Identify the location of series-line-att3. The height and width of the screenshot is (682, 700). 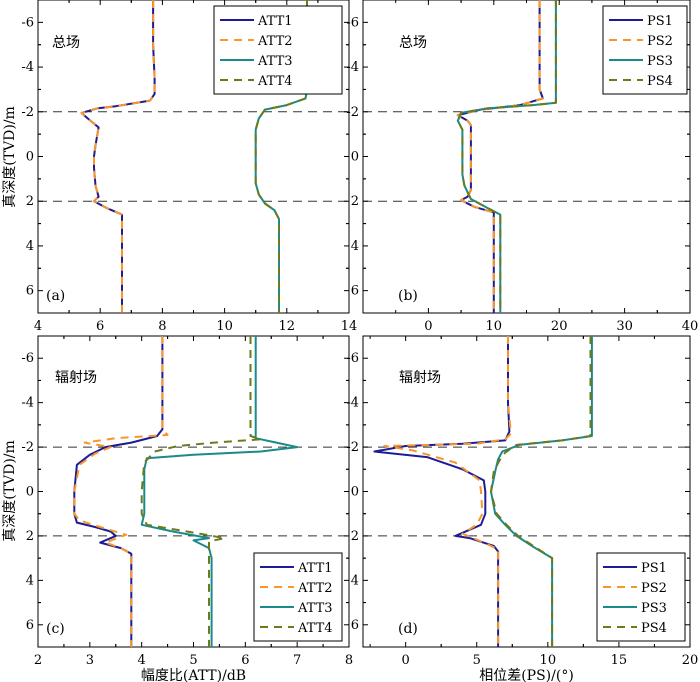
(219, 491).